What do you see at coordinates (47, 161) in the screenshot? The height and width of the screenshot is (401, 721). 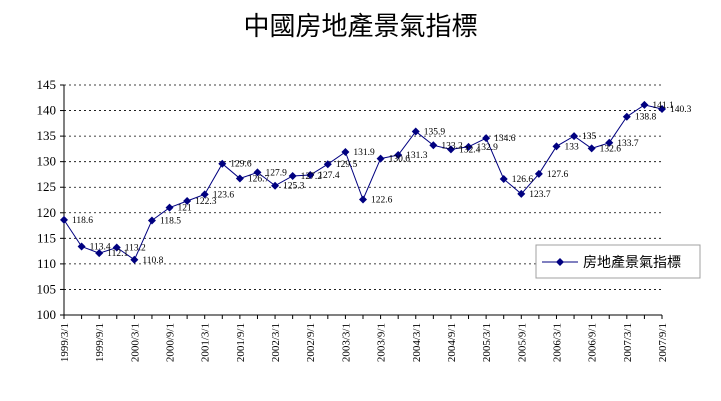 I see `y-tick-label-130: 130` at bounding box center [47, 161].